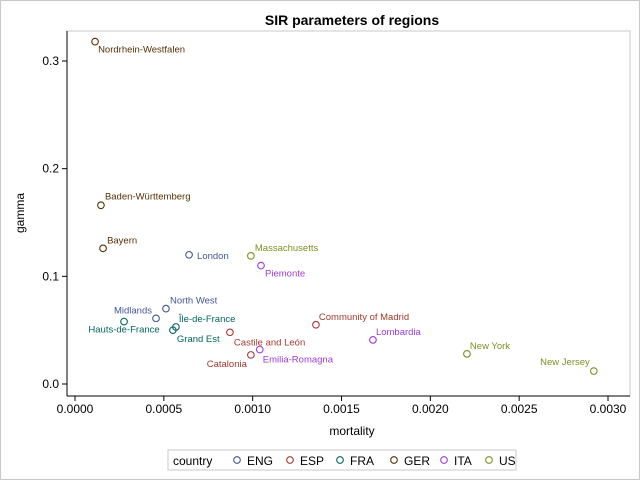 This screenshot has height=480, width=640. What do you see at coordinates (352, 20) in the screenshot?
I see `chart-title: SIR parameters of regions` at bounding box center [352, 20].